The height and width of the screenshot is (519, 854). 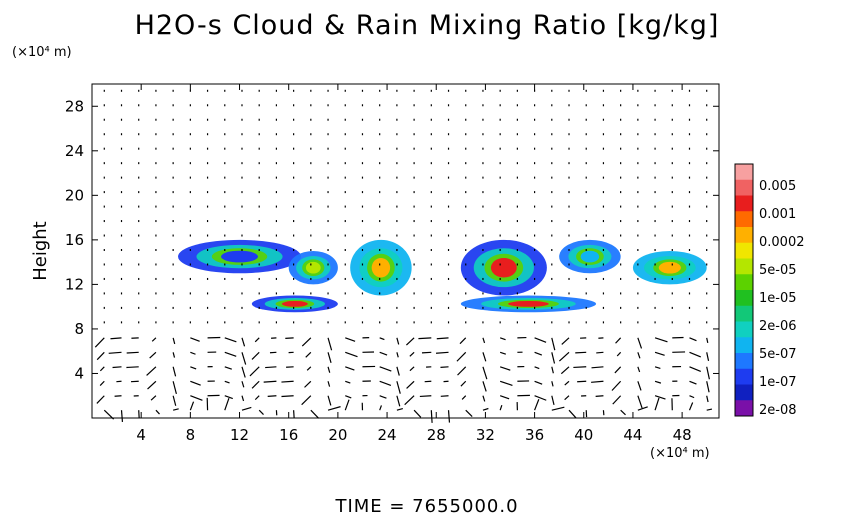 What do you see at coordinates (79, 373) in the screenshot?
I see `y-tick-label: 4` at bounding box center [79, 373].